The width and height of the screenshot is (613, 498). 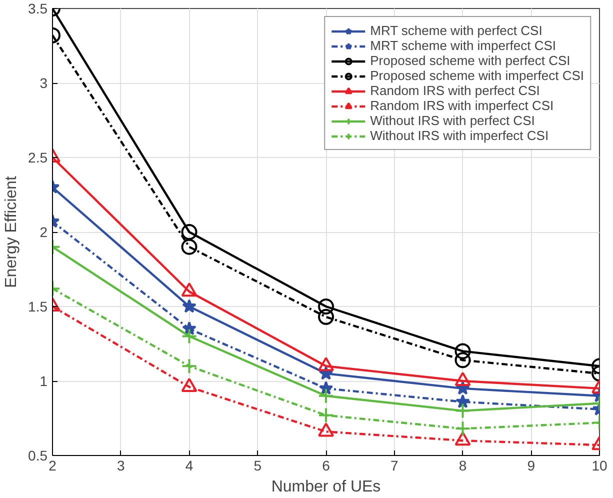 I want to click on x-tick-label: 10, so click(x=600, y=466).